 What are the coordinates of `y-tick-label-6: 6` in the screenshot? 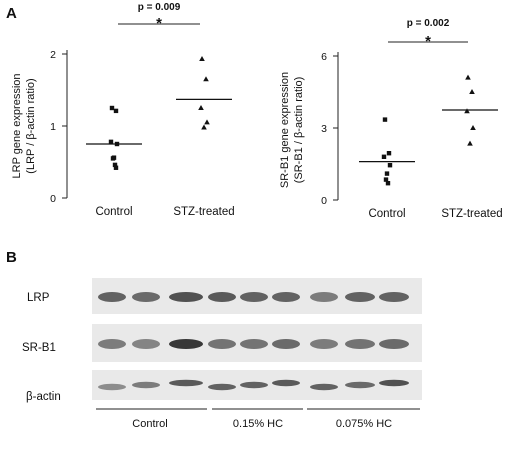 It's located at (324, 57).